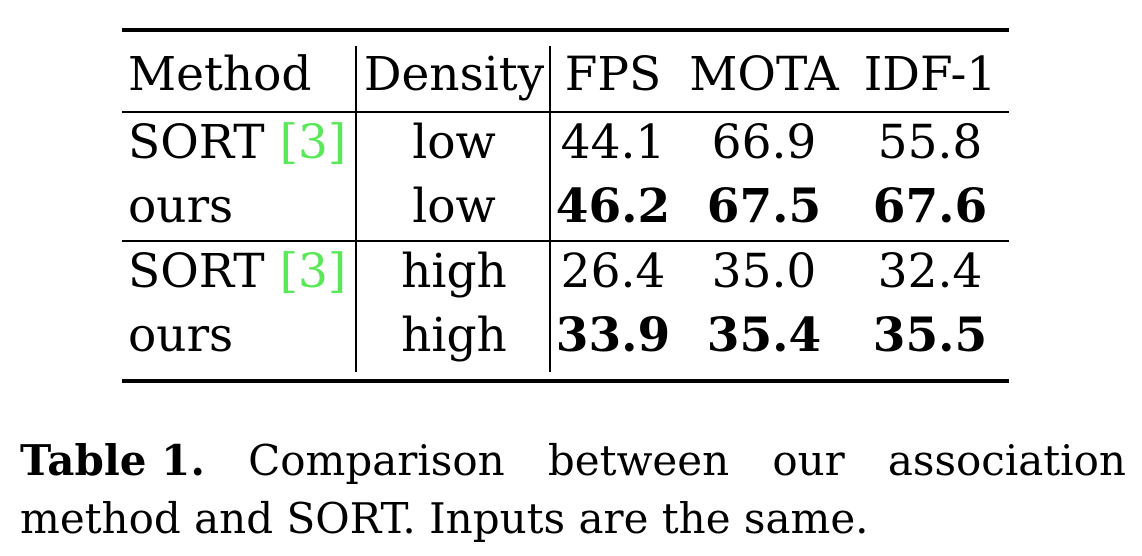  Describe the element at coordinates (930, 335) in the screenshot. I see `row-idf1: 35.5` at that location.